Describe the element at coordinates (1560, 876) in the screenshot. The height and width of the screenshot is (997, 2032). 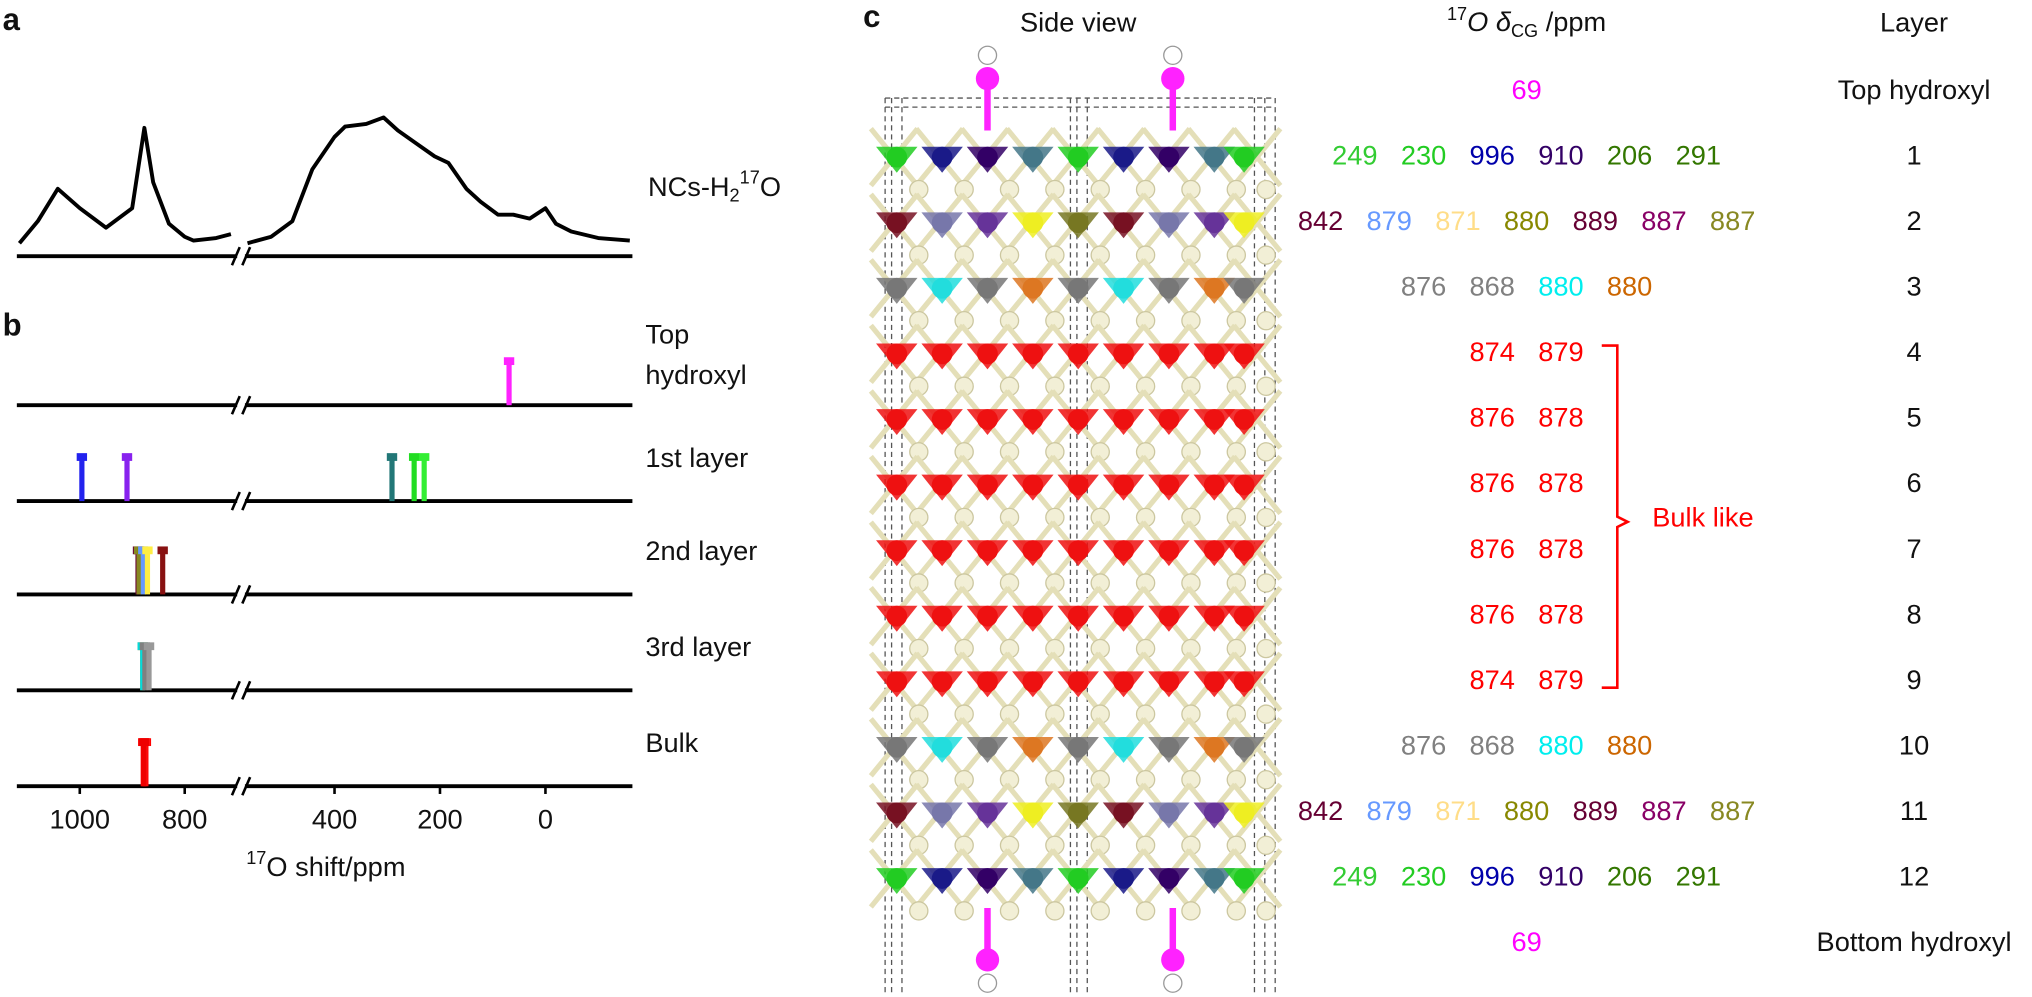
I see `shift-value: 910` at that location.